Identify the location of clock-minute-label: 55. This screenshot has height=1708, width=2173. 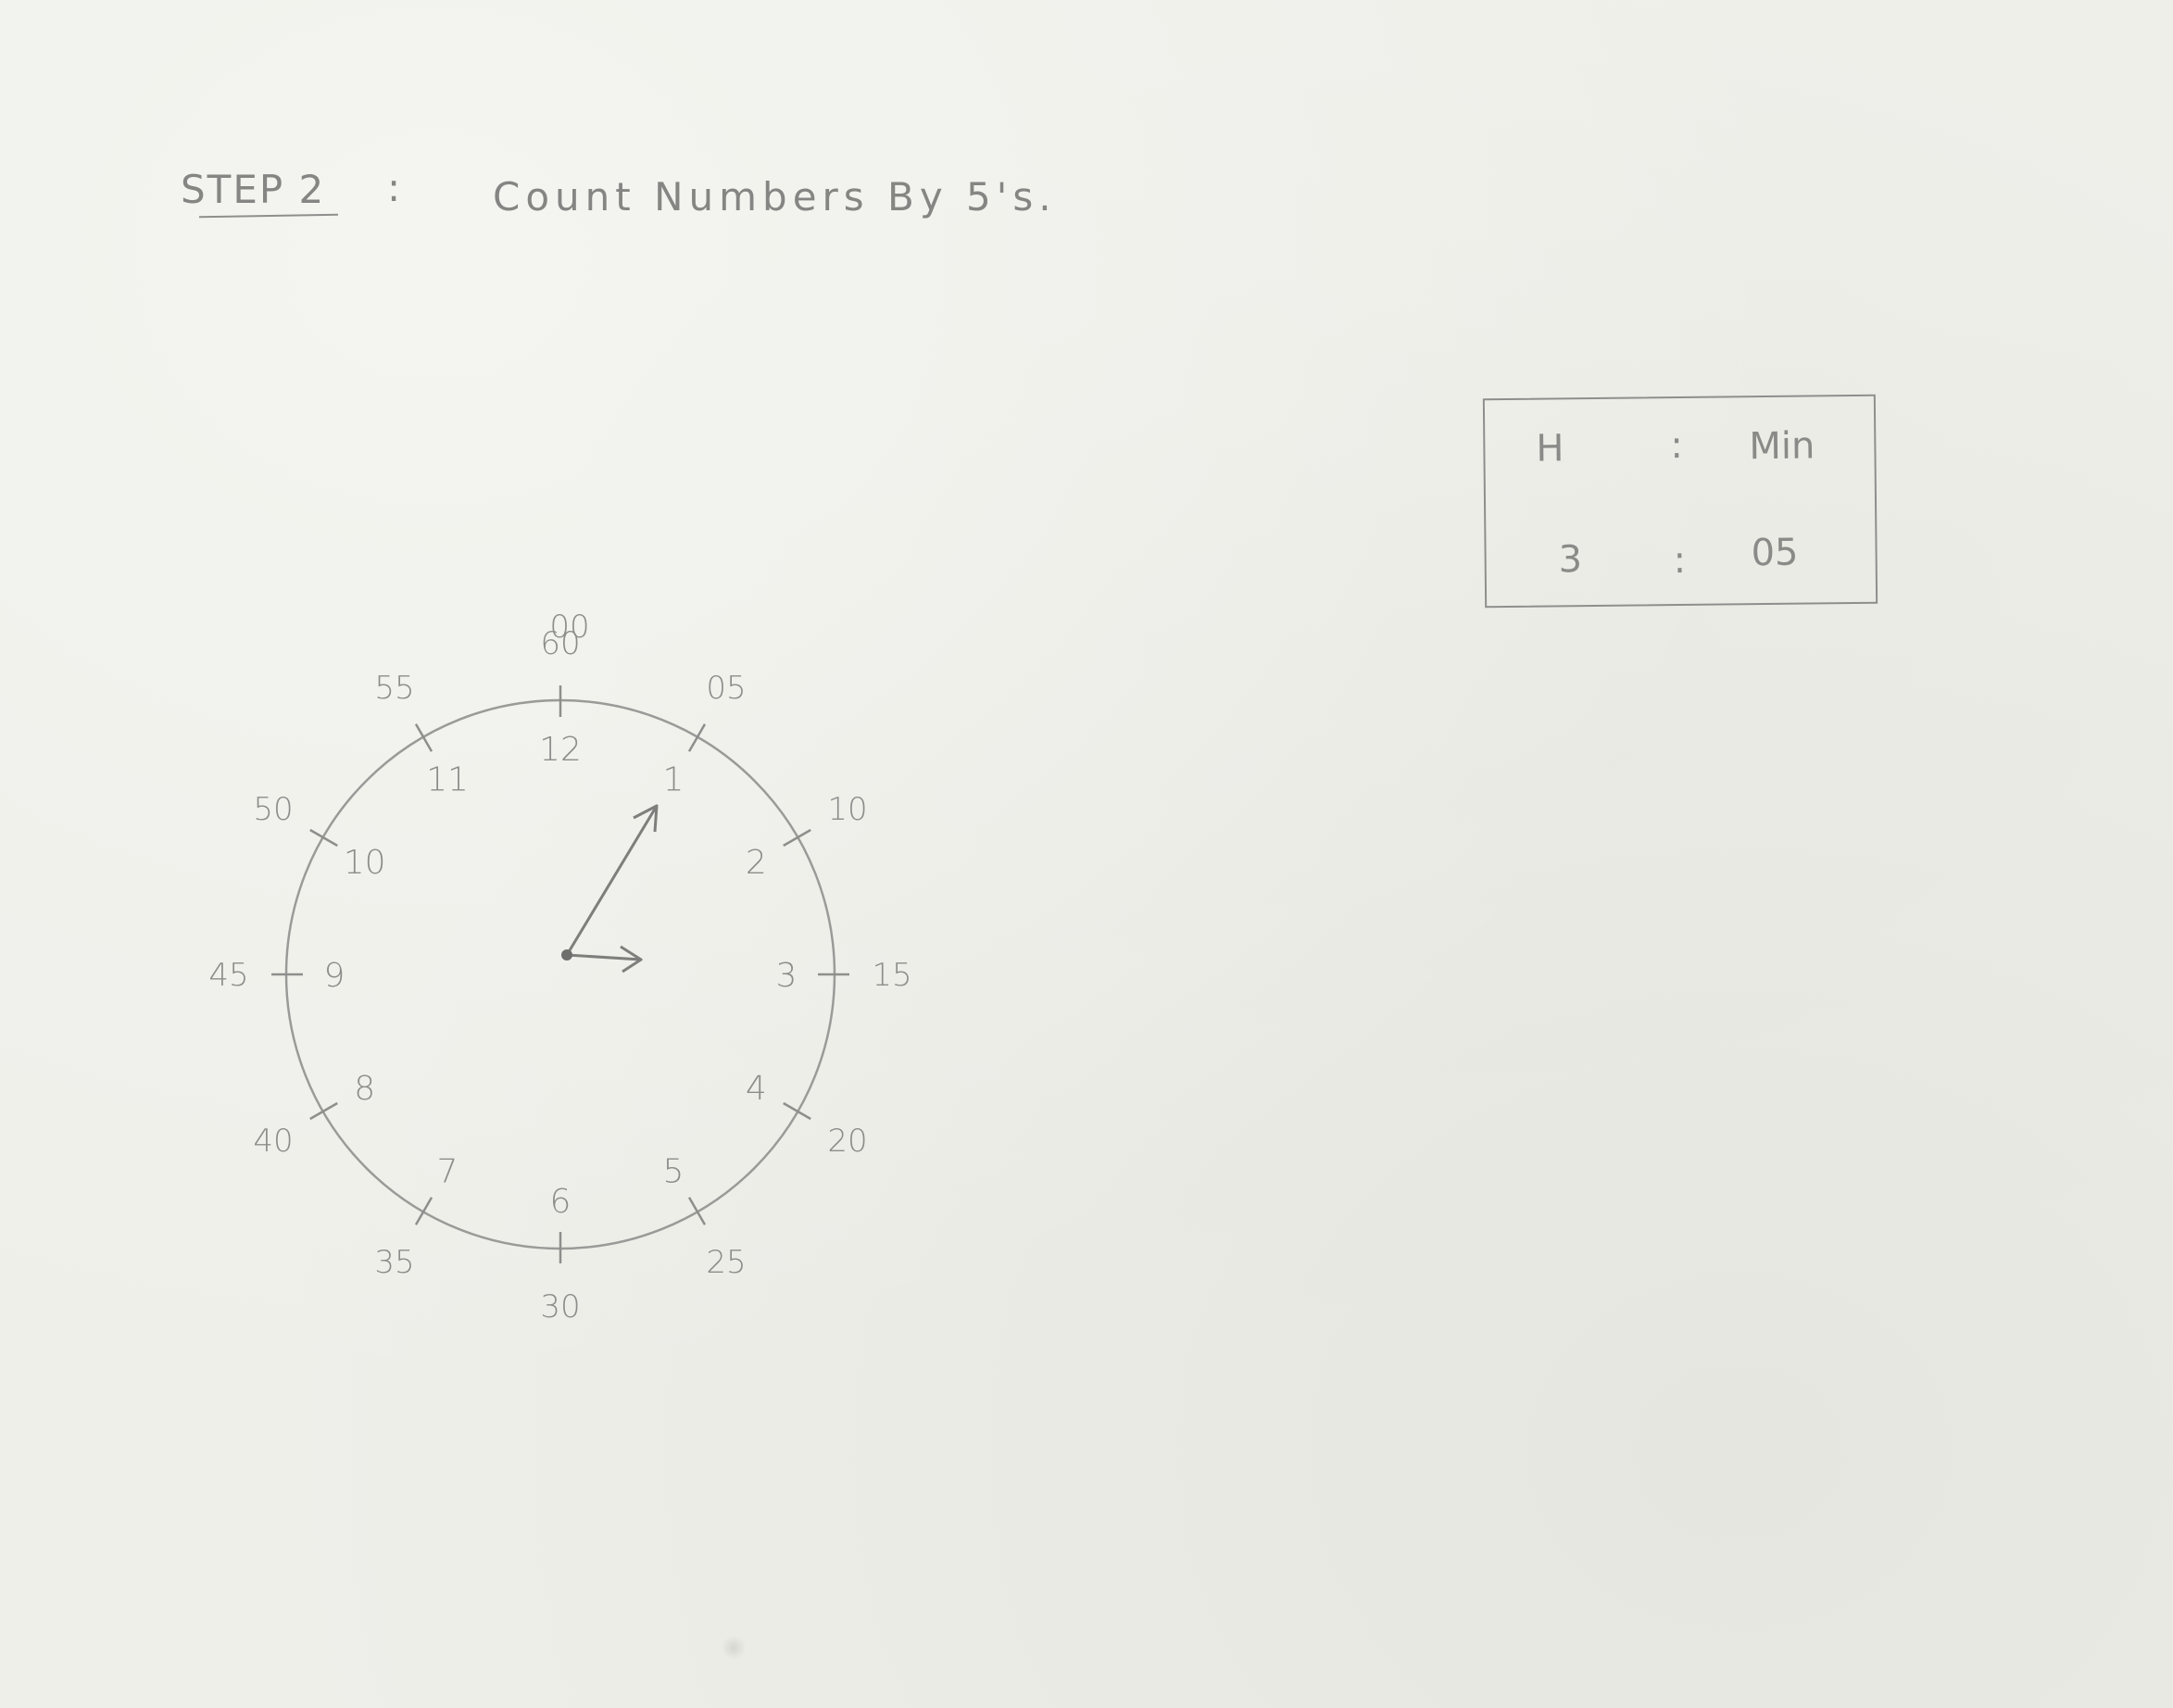
(394, 688).